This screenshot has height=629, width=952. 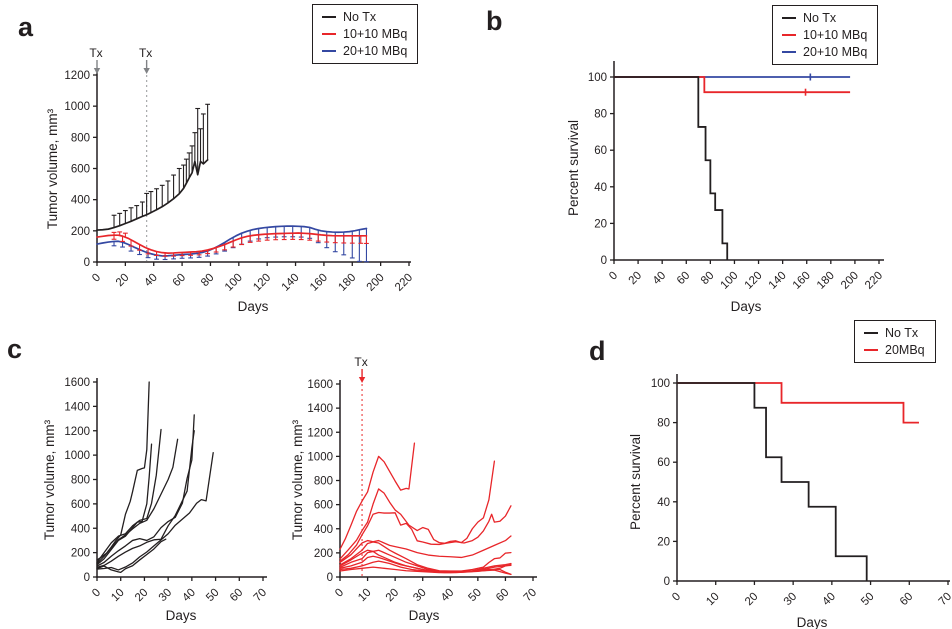 I want to click on y-tick-label: 800, so click(x=80, y=481).